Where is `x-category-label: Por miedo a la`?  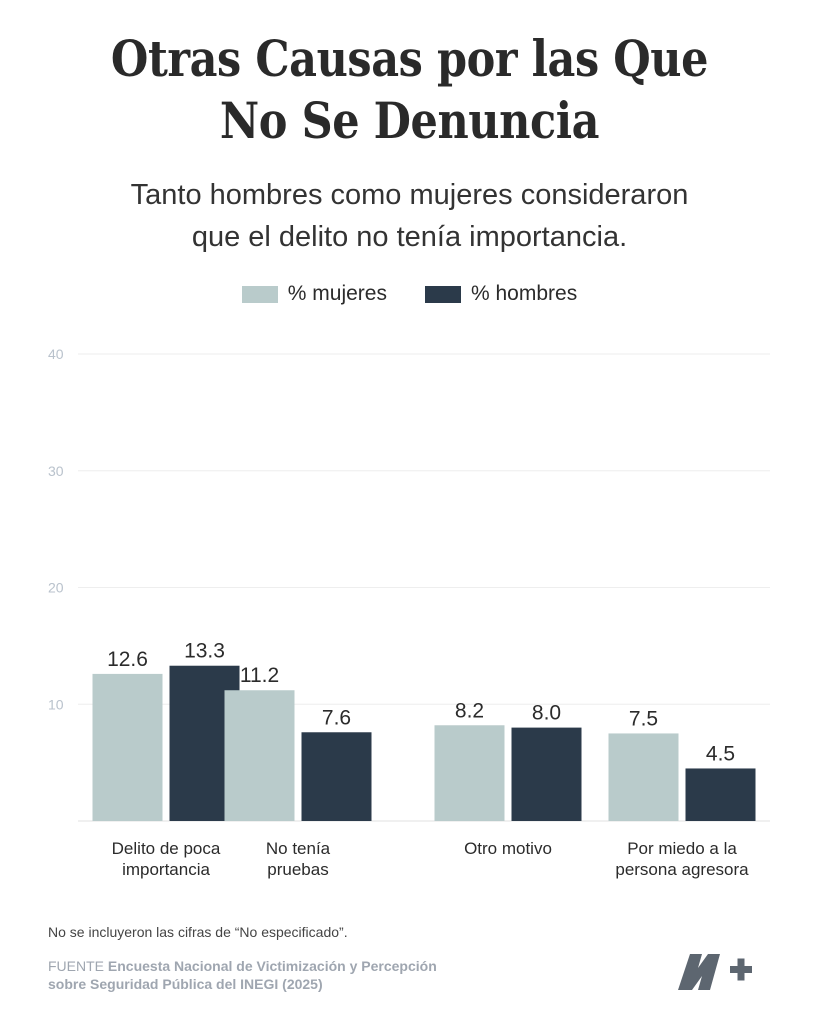
x-category-label: Por miedo a la is located at coordinates (682, 848).